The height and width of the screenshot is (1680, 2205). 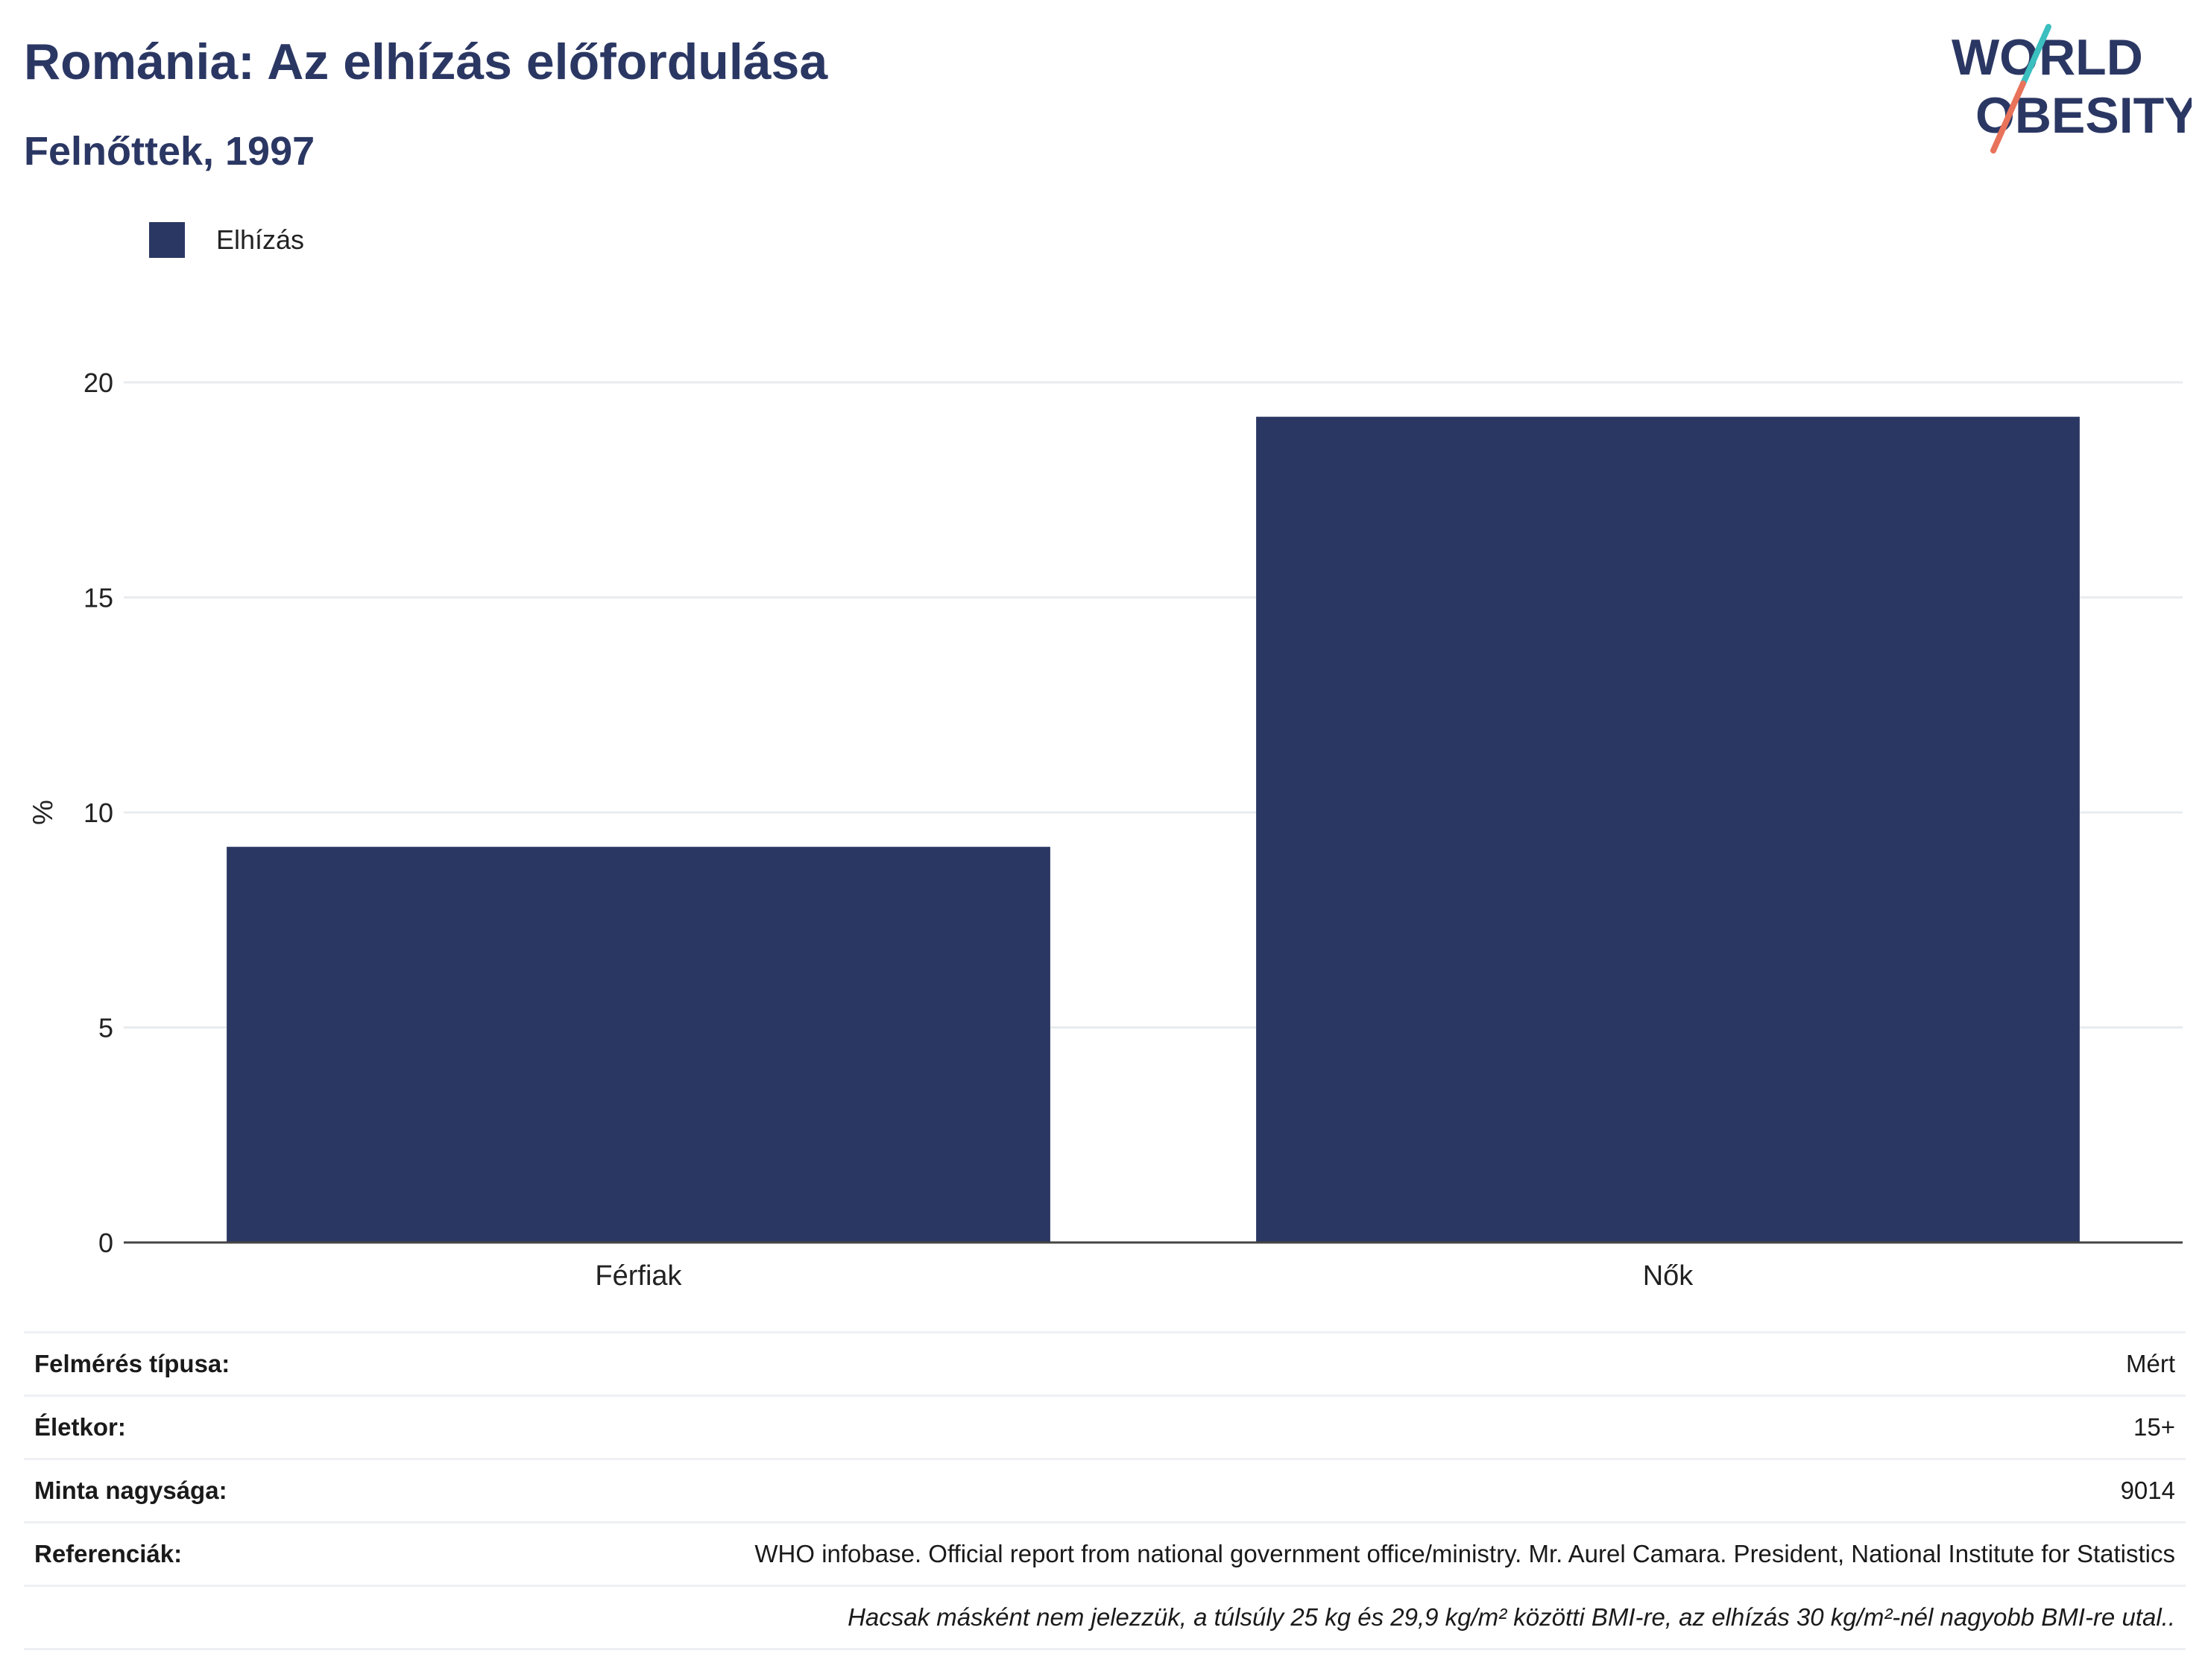 I want to click on info-value-age: 15+, so click(x=1246, y=1427).